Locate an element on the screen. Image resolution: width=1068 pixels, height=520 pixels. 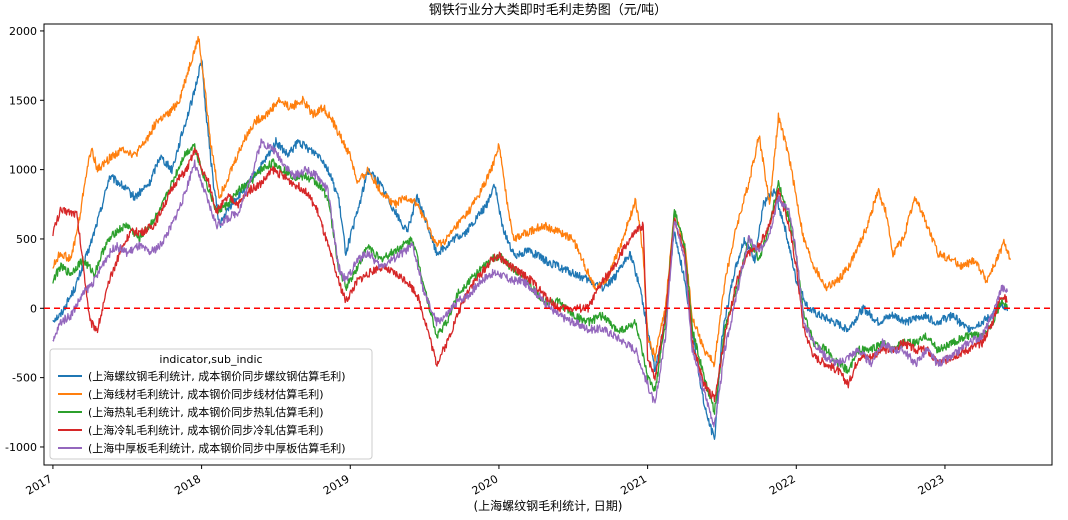
legend-label: (上海中厚板毛利统计, 成本钢价同步中厚板估算毛利) is located at coordinates (217, 448).